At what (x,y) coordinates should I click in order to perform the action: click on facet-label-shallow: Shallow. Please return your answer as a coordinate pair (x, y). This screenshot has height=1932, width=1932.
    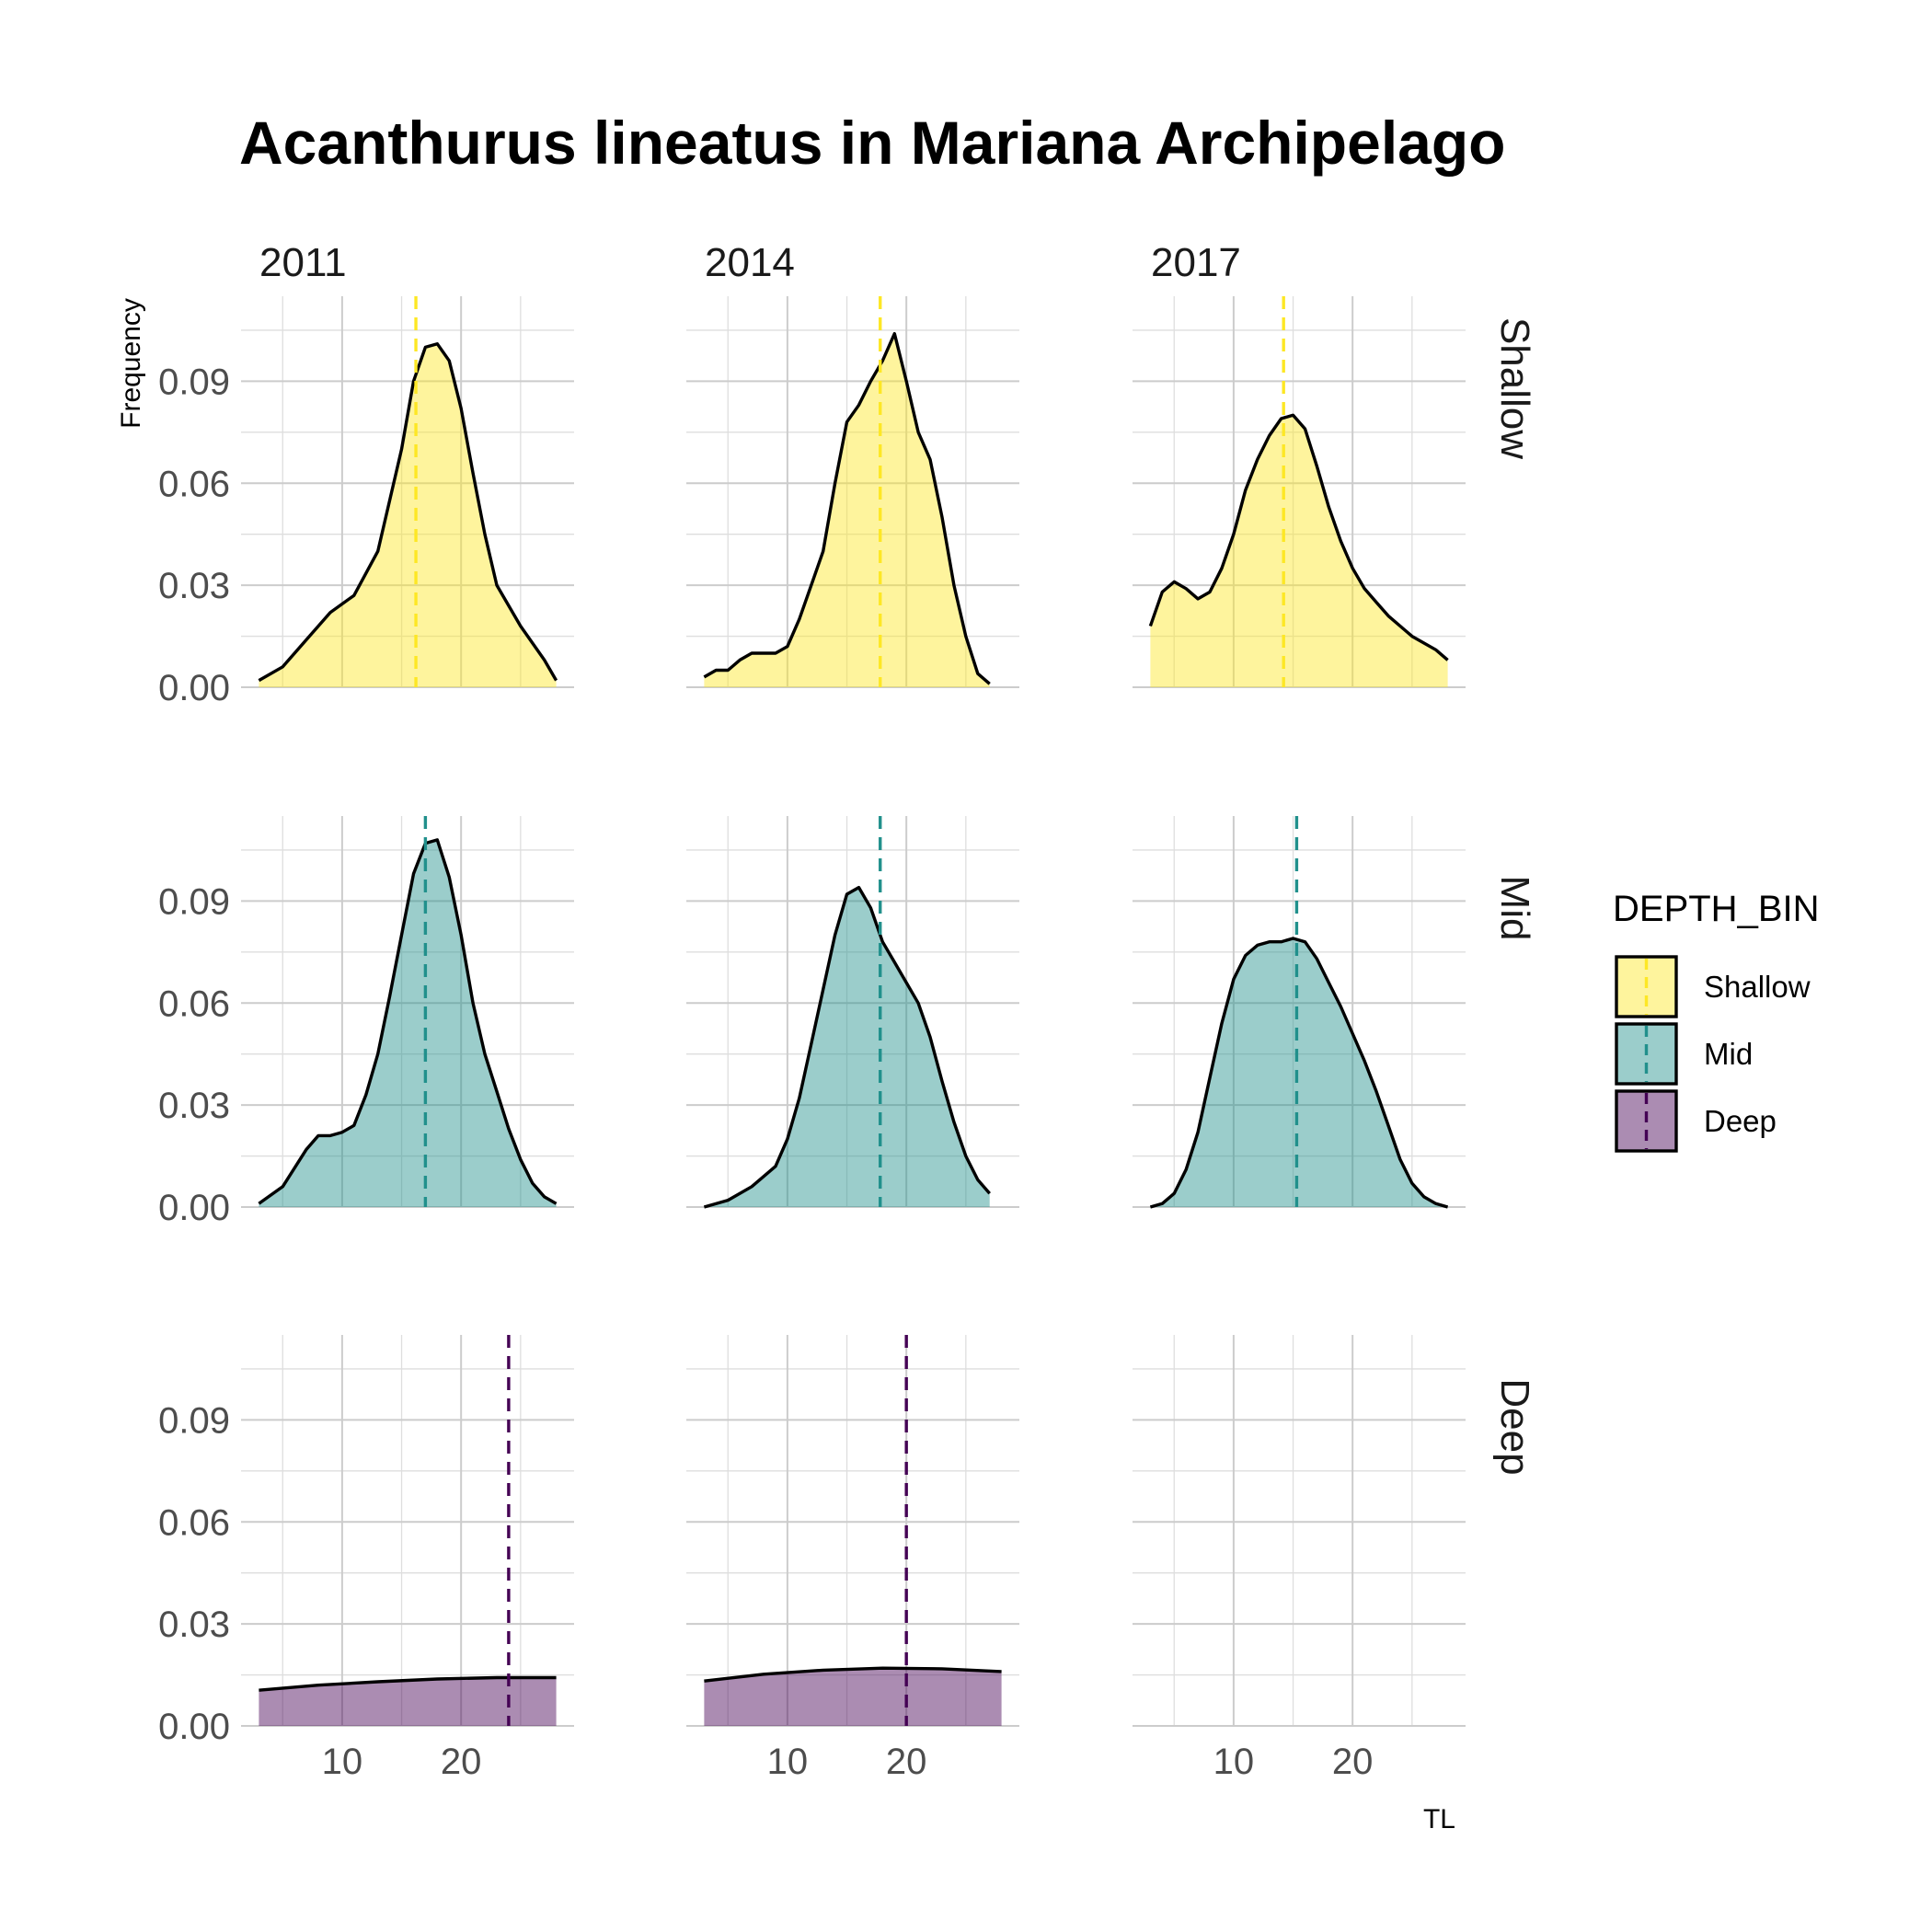
    Looking at the image, I should click on (1514, 388).